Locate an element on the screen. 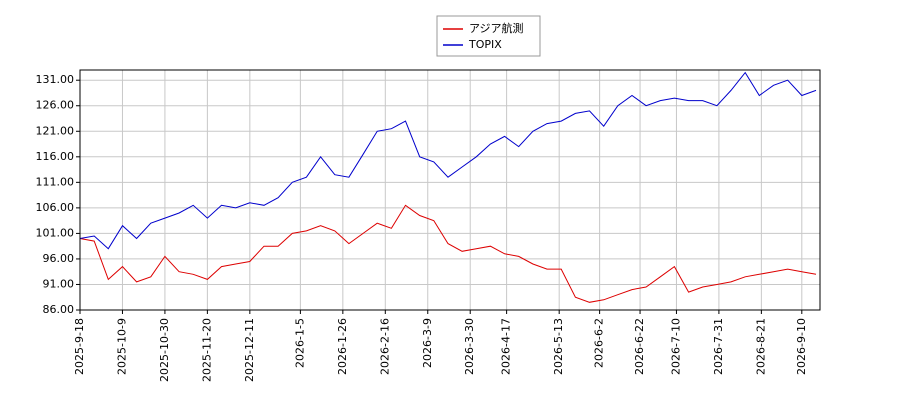 Image resolution: width=900 pixels, height=404 pixels. x-tick-label: 2026-3-9 is located at coordinates (427, 343).